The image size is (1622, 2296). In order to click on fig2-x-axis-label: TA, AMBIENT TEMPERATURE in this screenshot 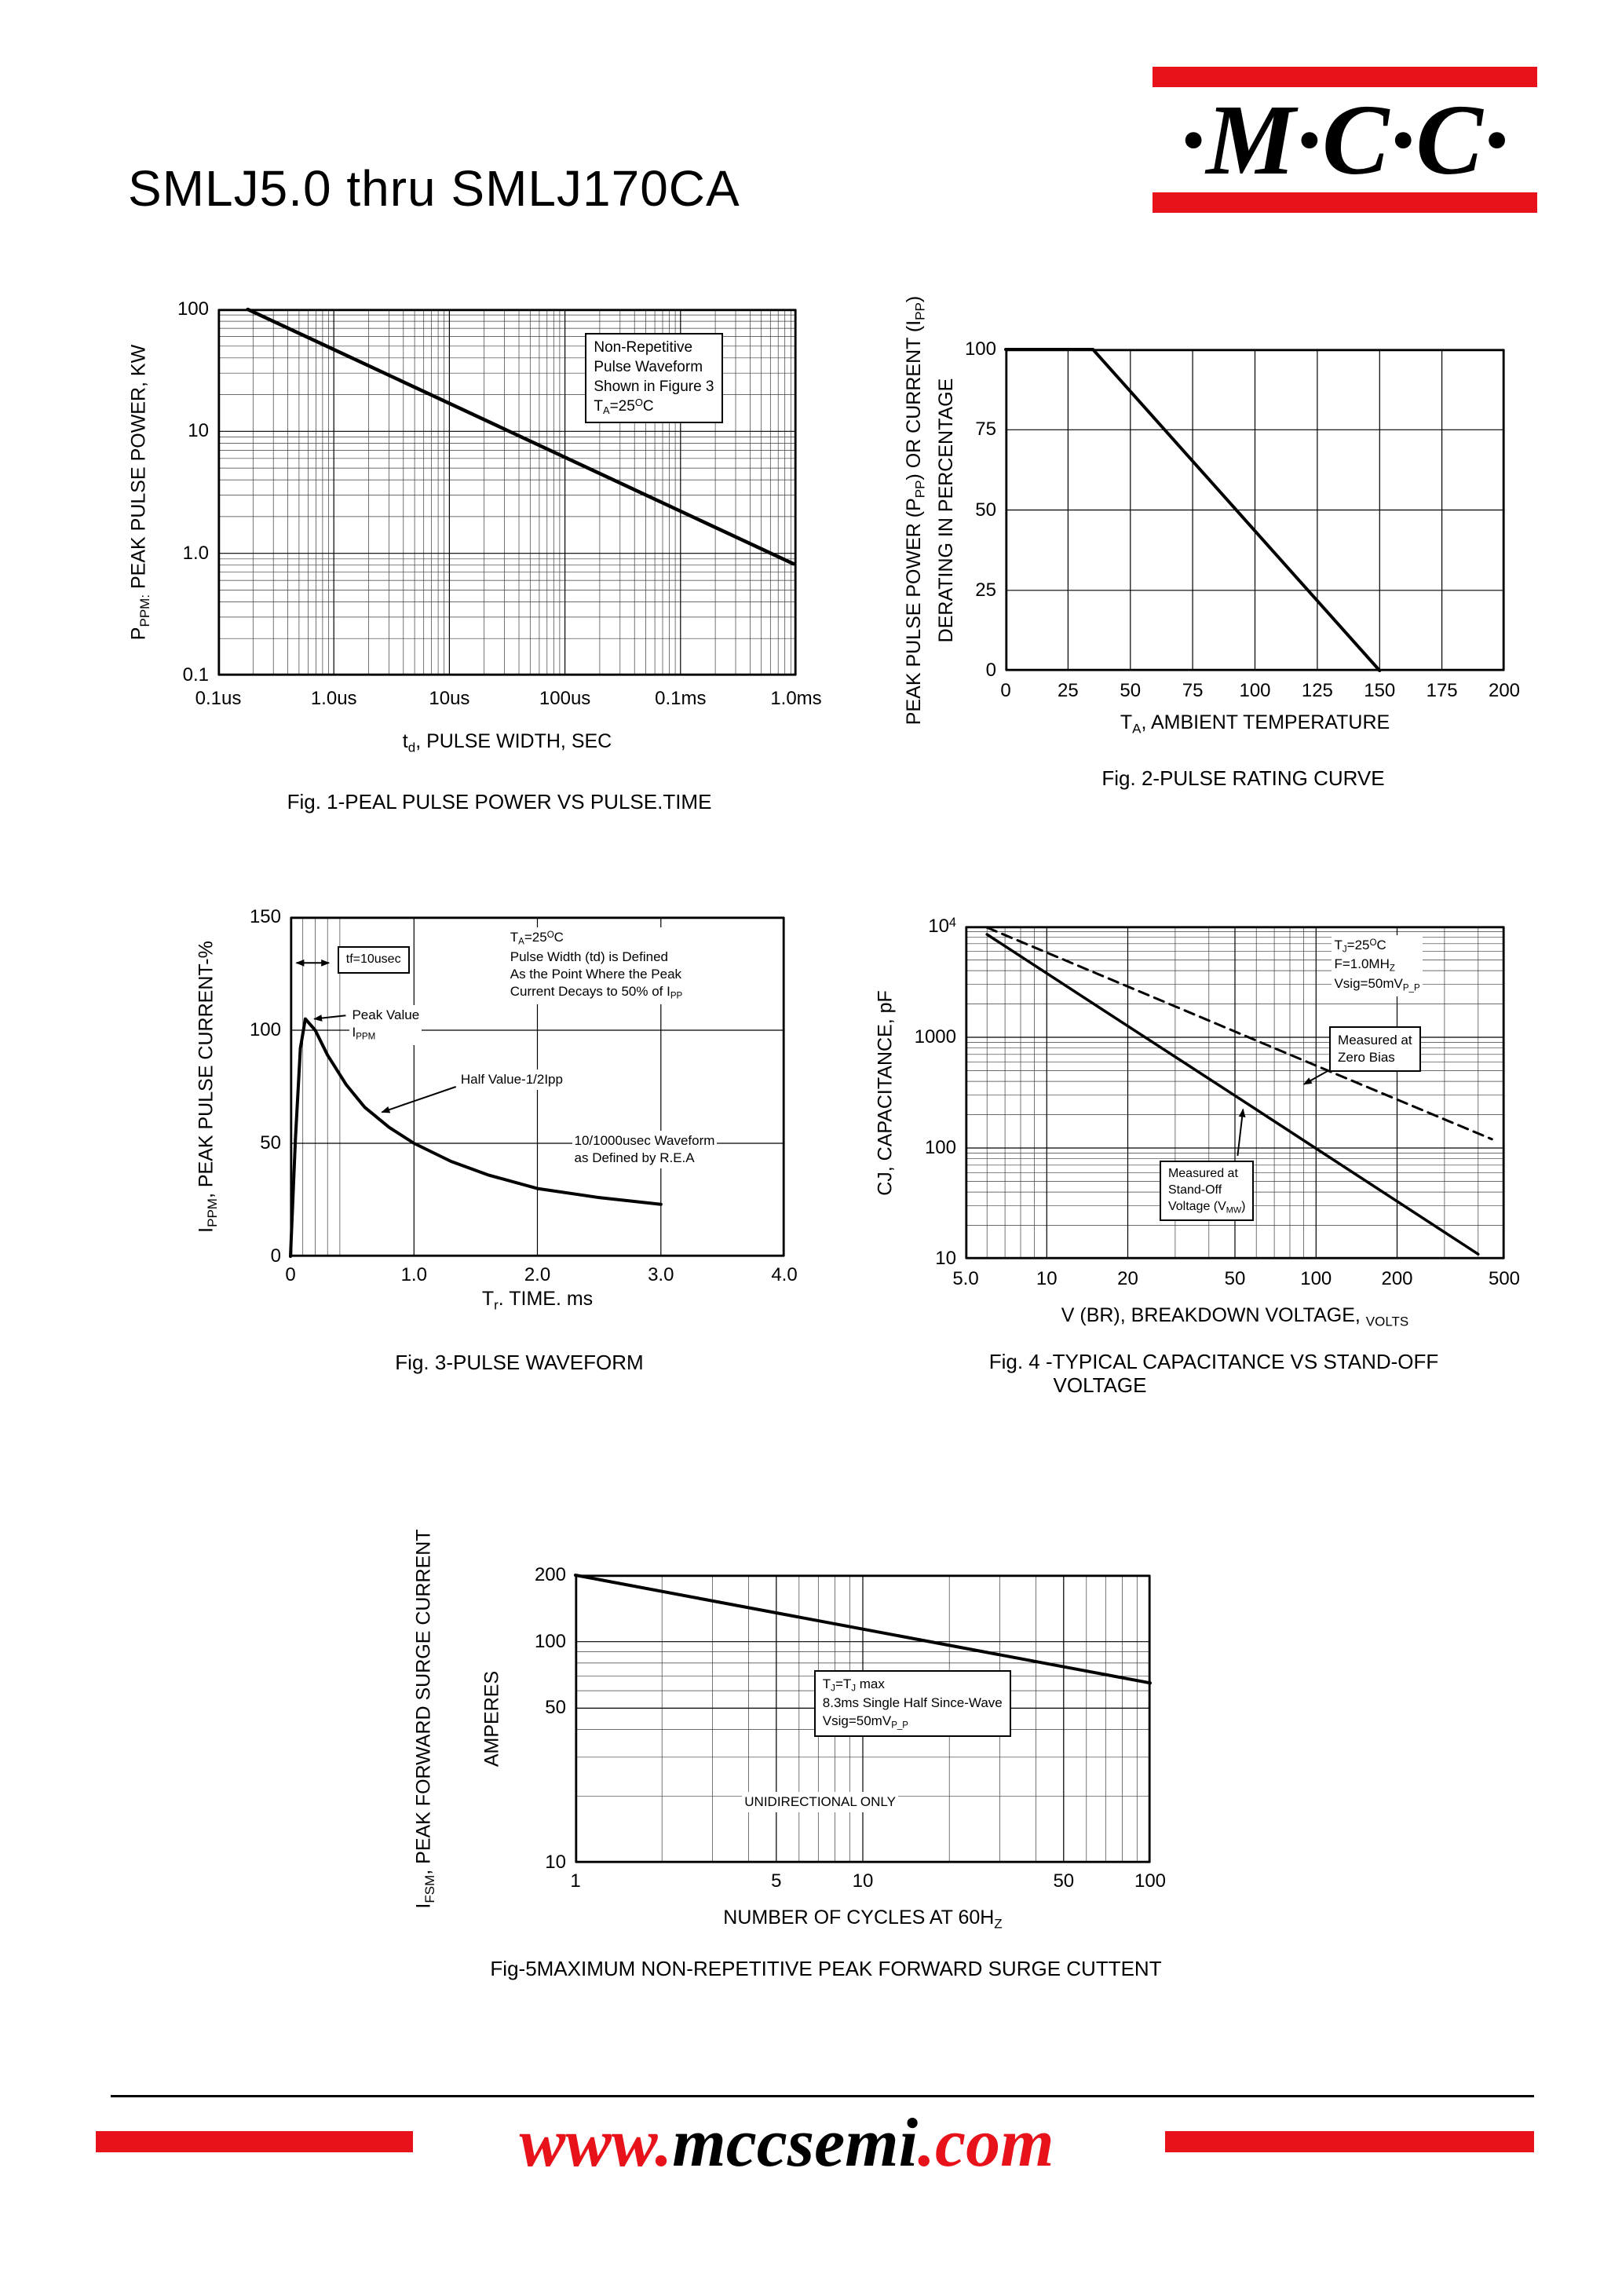, I will do `click(1255, 724)`.